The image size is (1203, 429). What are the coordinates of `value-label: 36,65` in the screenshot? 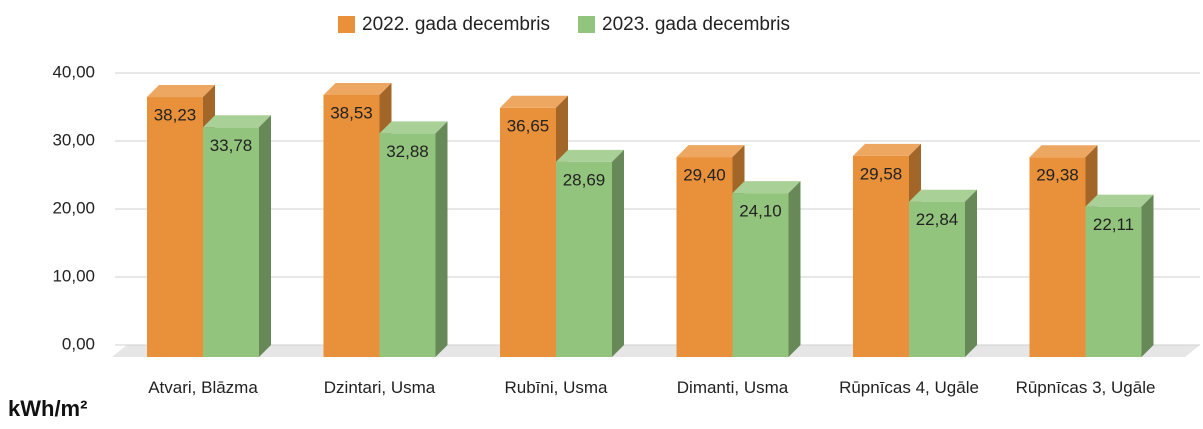 It's located at (528, 125).